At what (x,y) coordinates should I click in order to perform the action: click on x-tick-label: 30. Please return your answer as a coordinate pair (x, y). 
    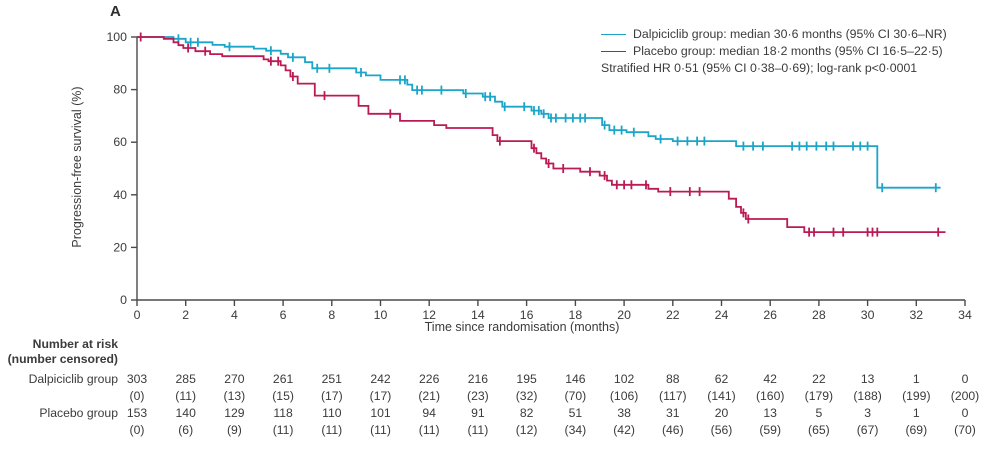
    Looking at the image, I should click on (868, 315).